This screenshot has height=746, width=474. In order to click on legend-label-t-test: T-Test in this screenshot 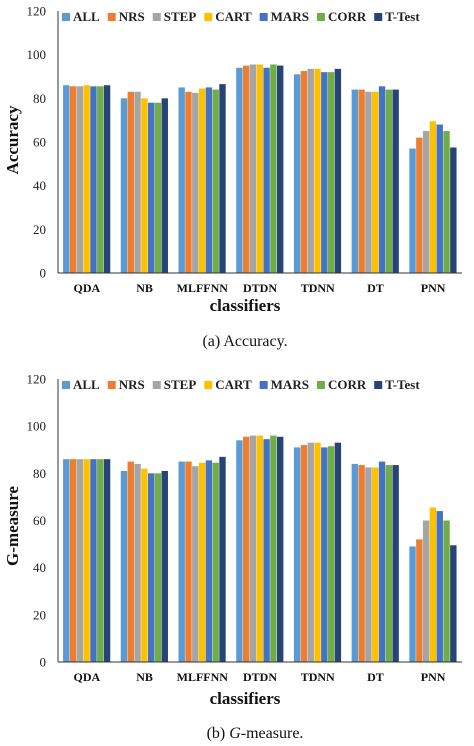, I will do `click(402, 16)`.